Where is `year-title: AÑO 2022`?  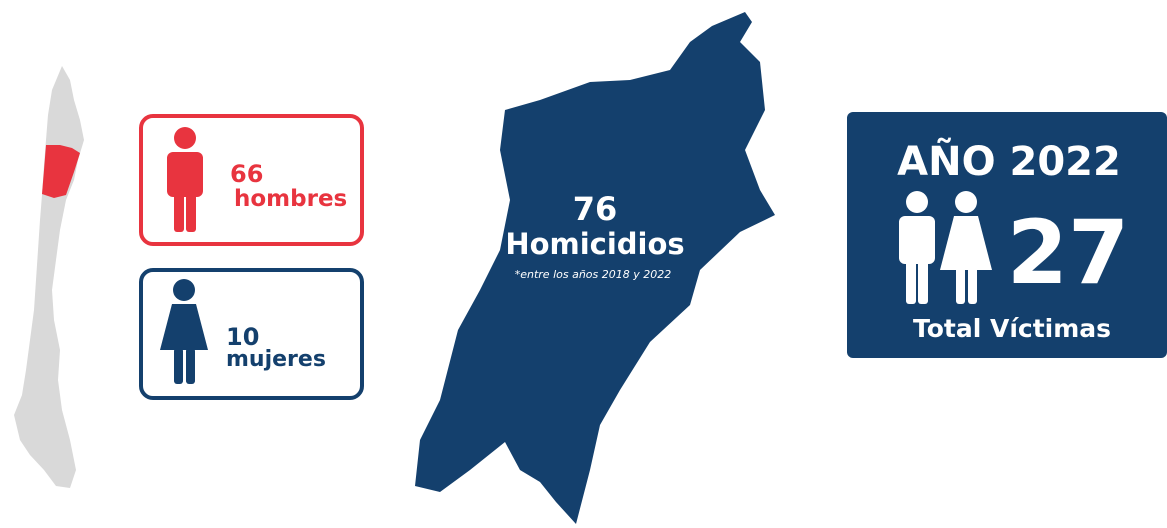 year-title: AÑO 2022 is located at coordinates (1009, 161).